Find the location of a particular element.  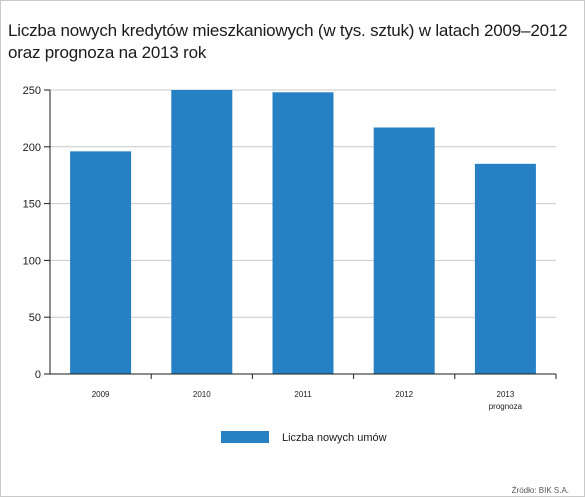

x-tick-label: 2013 is located at coordinates (506, 394).